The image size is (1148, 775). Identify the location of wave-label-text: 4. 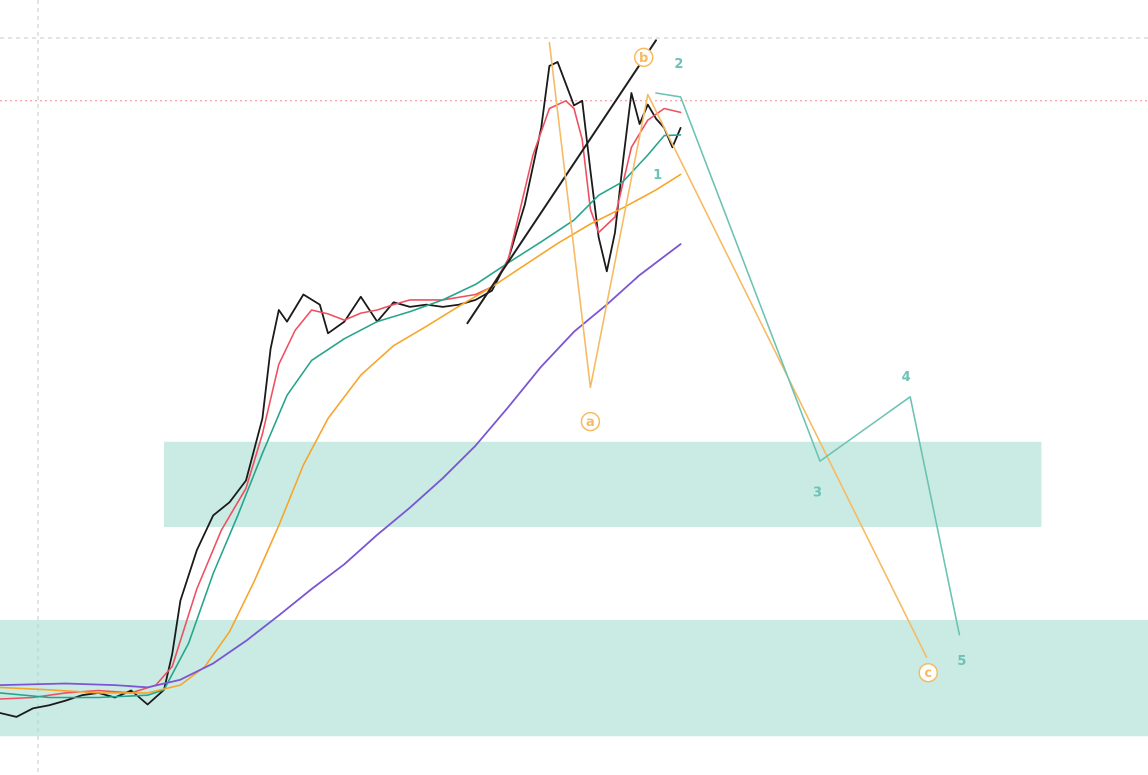
(906, 377).